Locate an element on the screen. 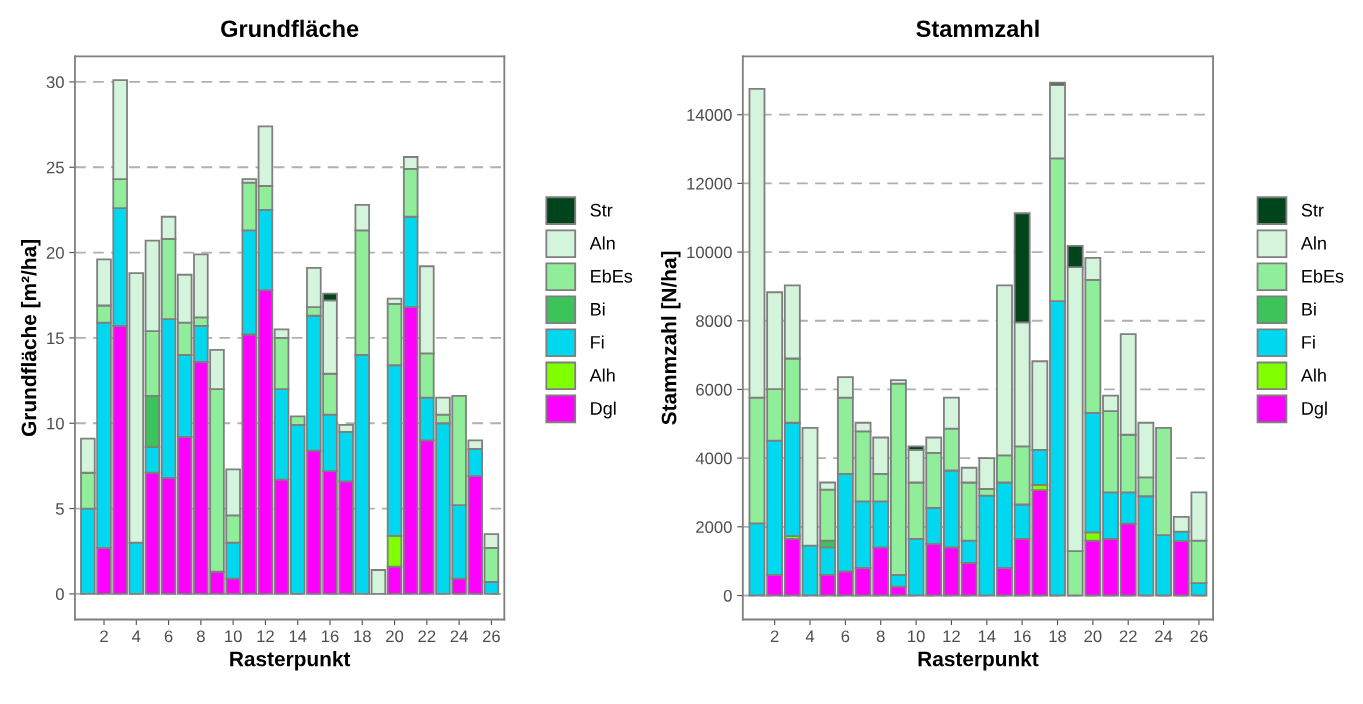  chart-title: Grundfläche is located at coordinates (290, 28).